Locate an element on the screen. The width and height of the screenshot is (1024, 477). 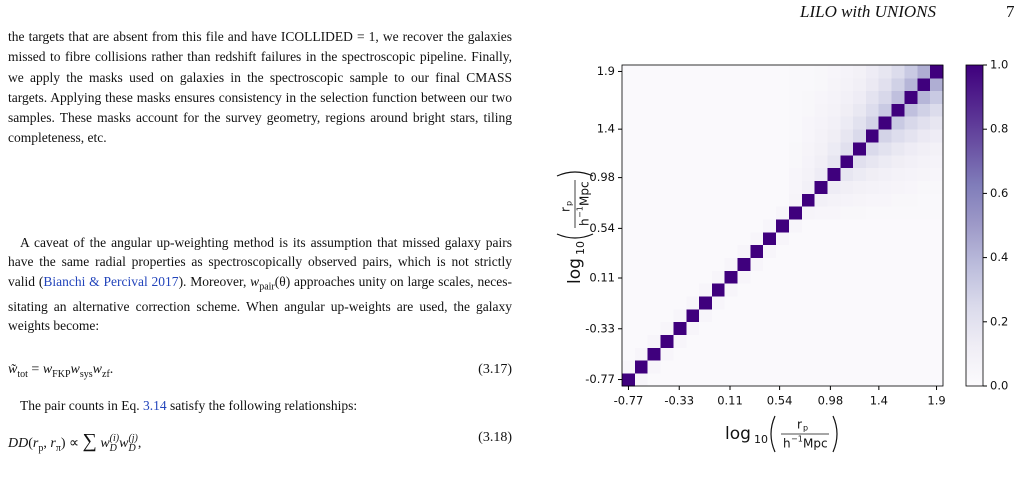
x-tick-label: 0.11 is located at coordinates (730, 401).